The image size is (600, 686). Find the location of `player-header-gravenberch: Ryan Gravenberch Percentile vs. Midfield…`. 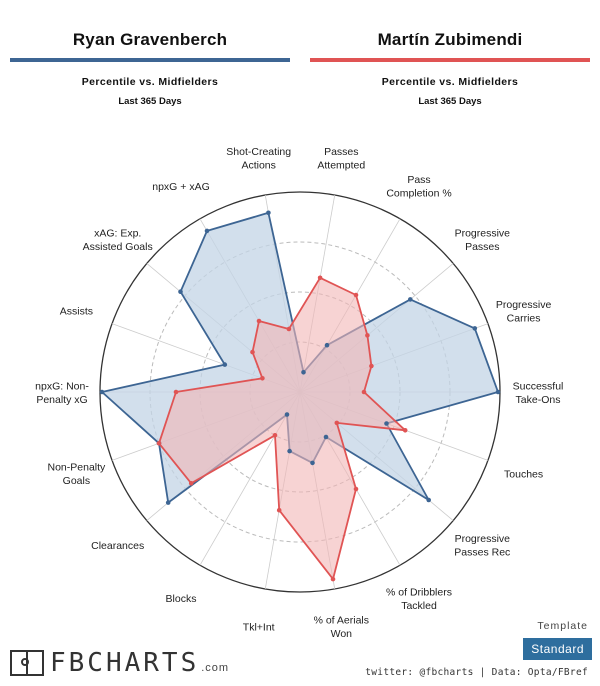

player-header-gravenberch: Ryan Gravenberch Percentile vs. Midfield… is located at coordinates (150, 68).